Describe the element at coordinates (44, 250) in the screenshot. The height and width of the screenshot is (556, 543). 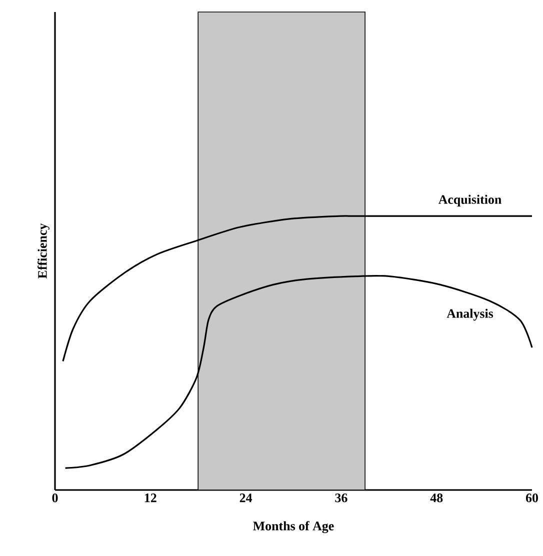
I see `y-axis-title: Efficiency` at that location.